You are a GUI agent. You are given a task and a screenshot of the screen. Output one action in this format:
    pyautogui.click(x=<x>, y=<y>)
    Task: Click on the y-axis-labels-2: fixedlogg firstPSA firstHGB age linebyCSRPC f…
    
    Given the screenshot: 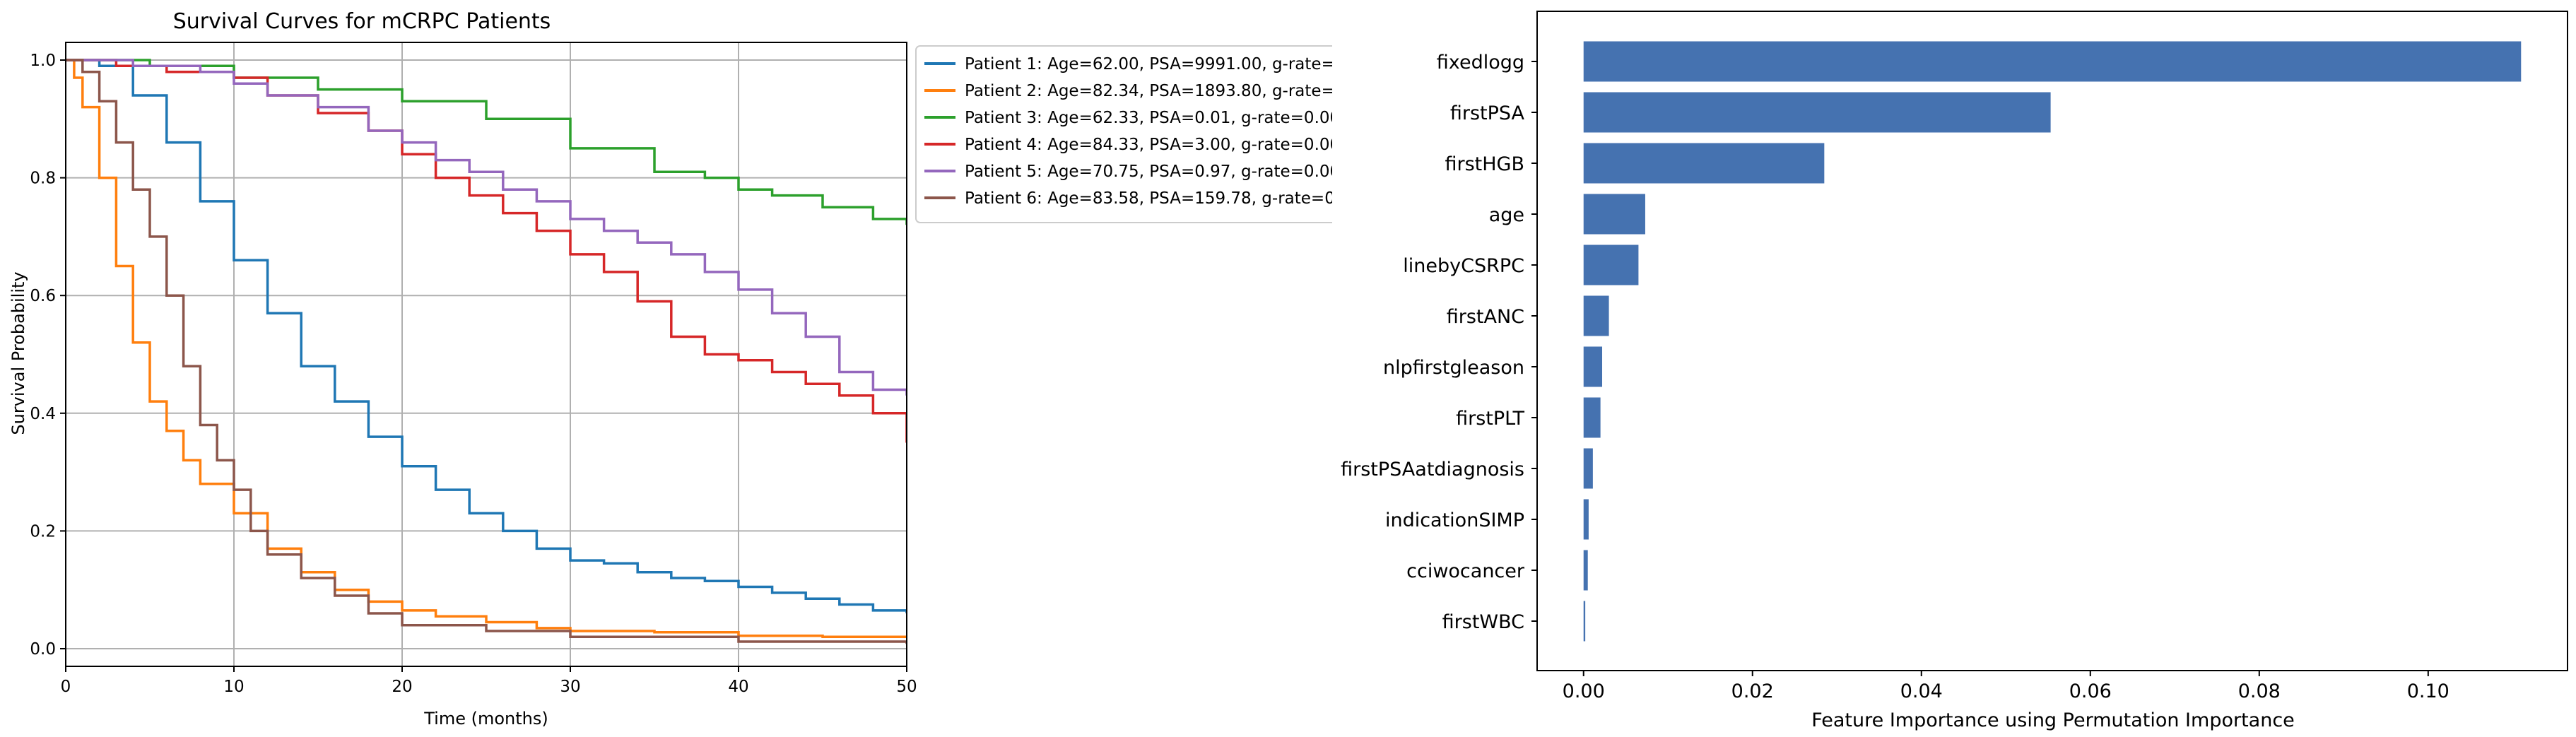 What is the action you would take?
    pyautogui.click(x=1439, y=342)
    